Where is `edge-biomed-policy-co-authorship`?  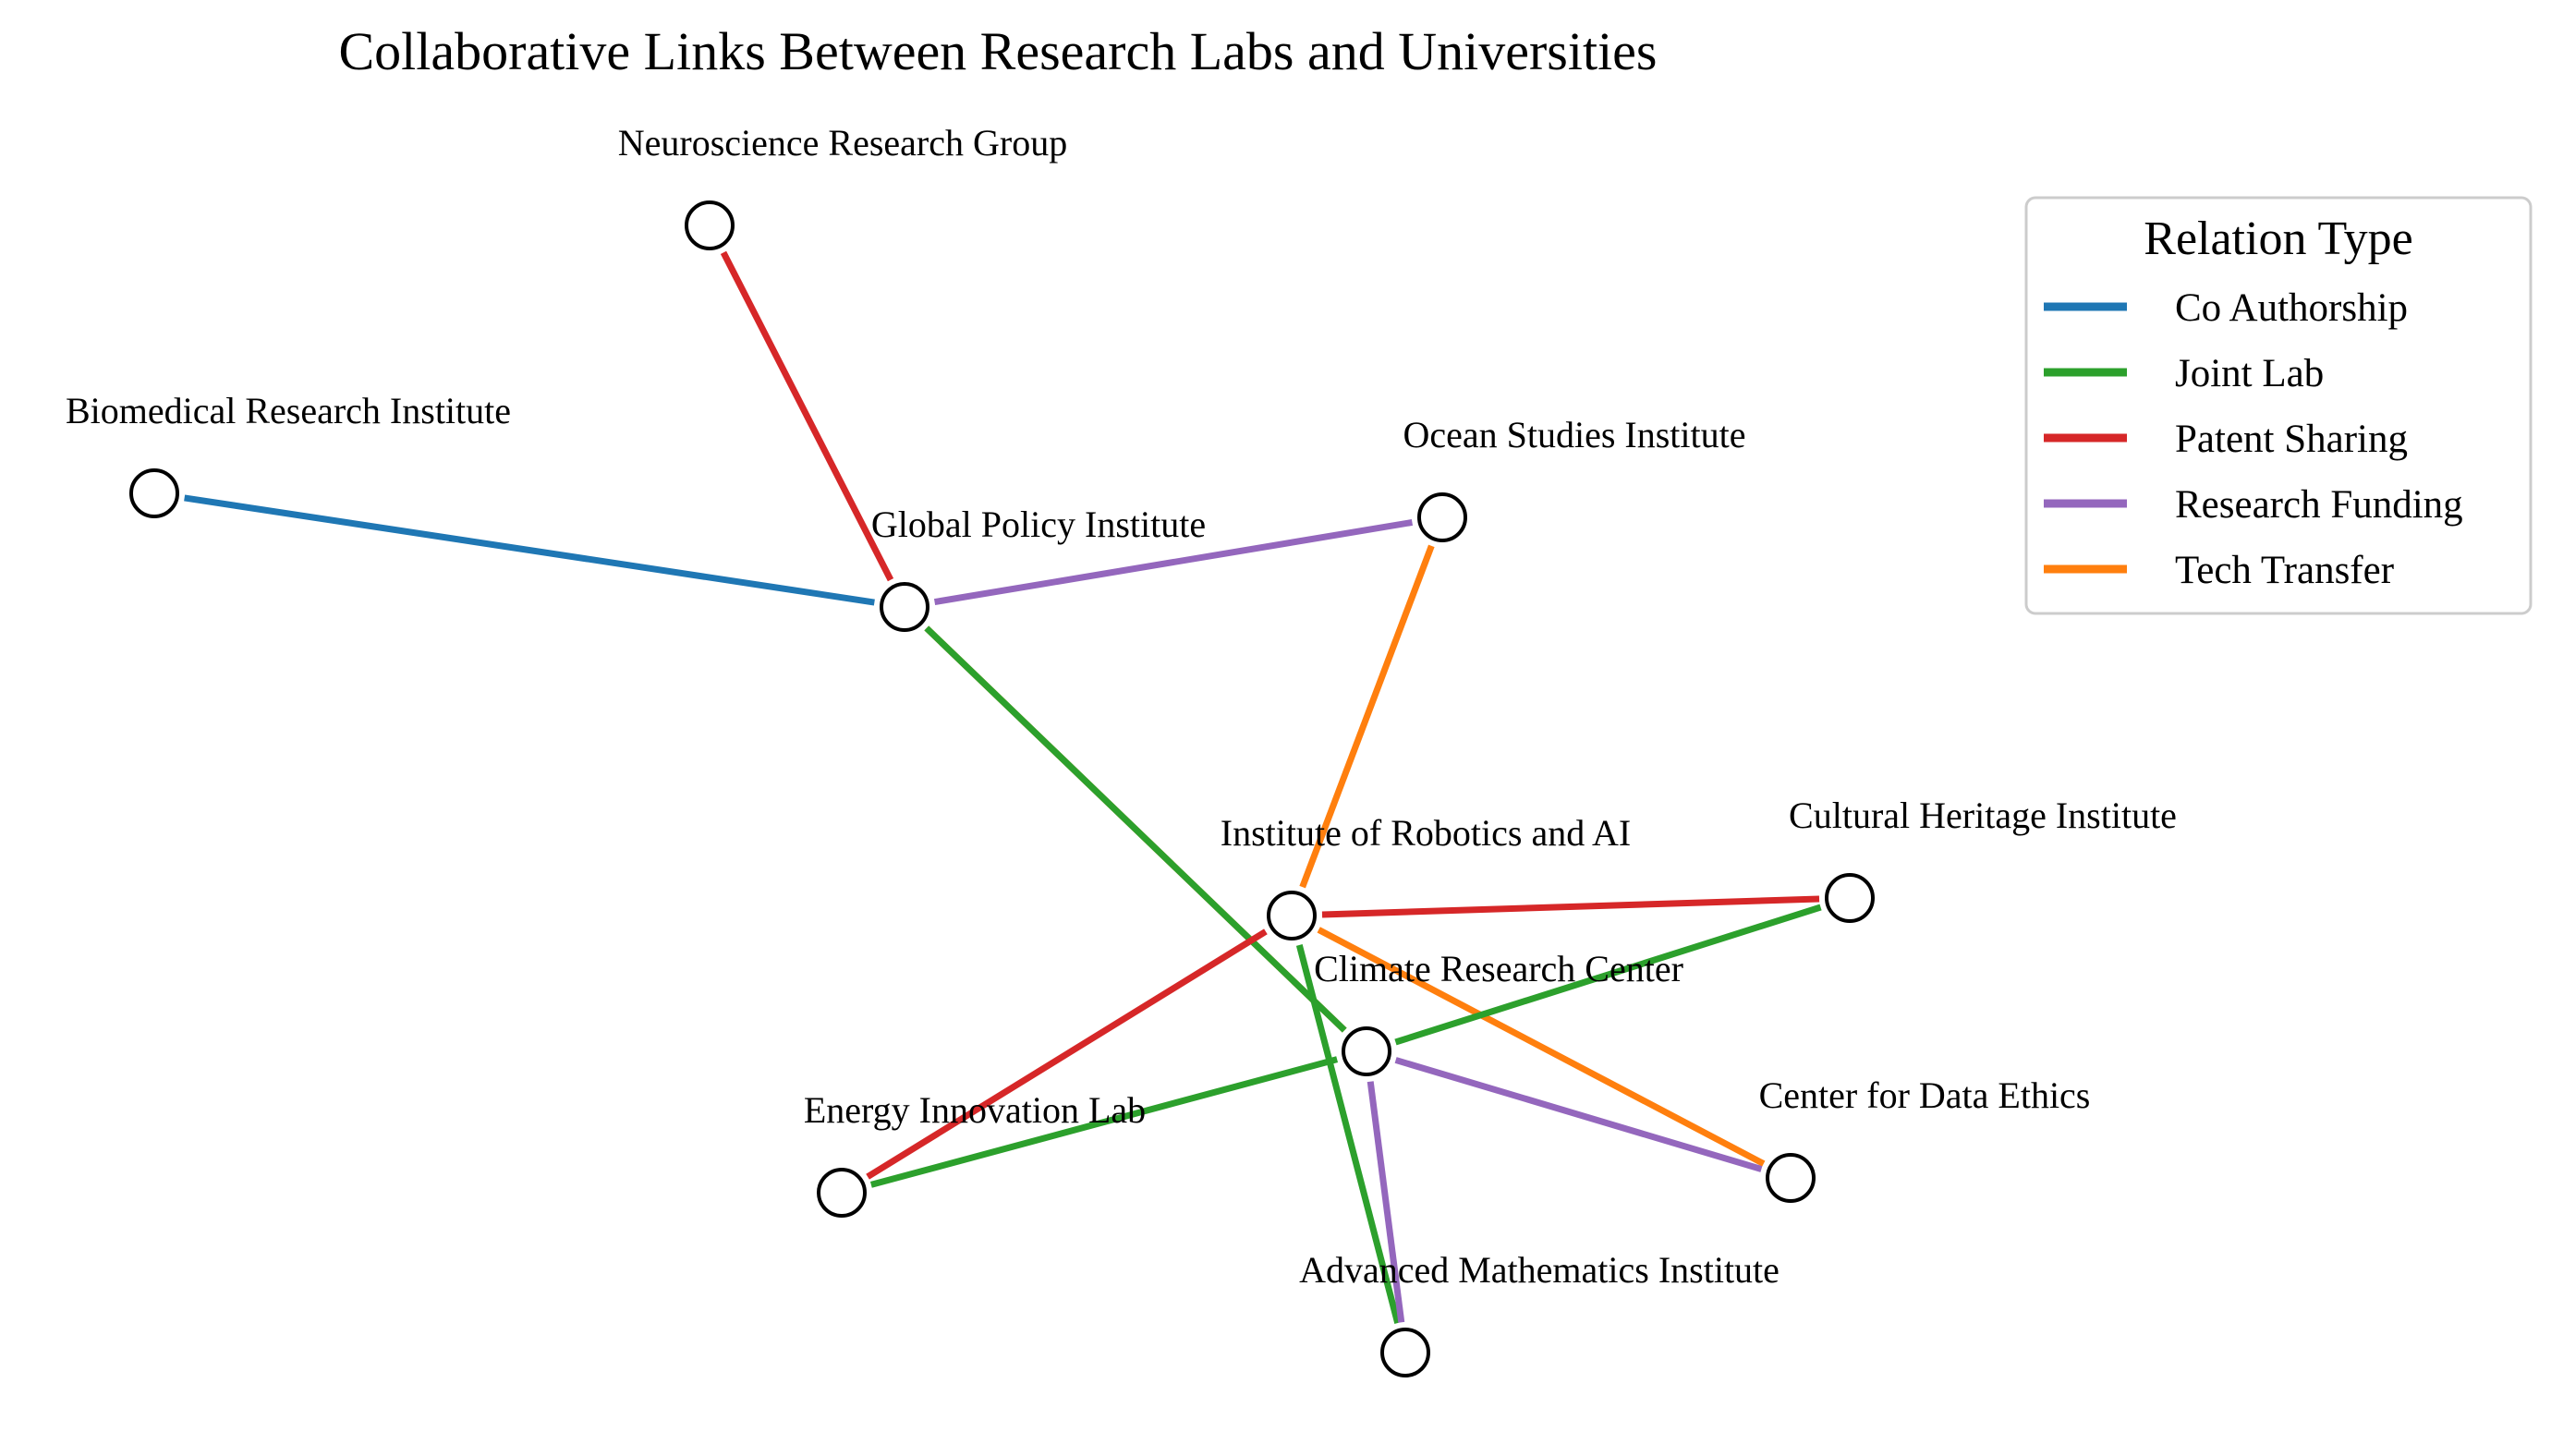
edge-biomed-policy-co-authorship is located at coordinates (529, 550).